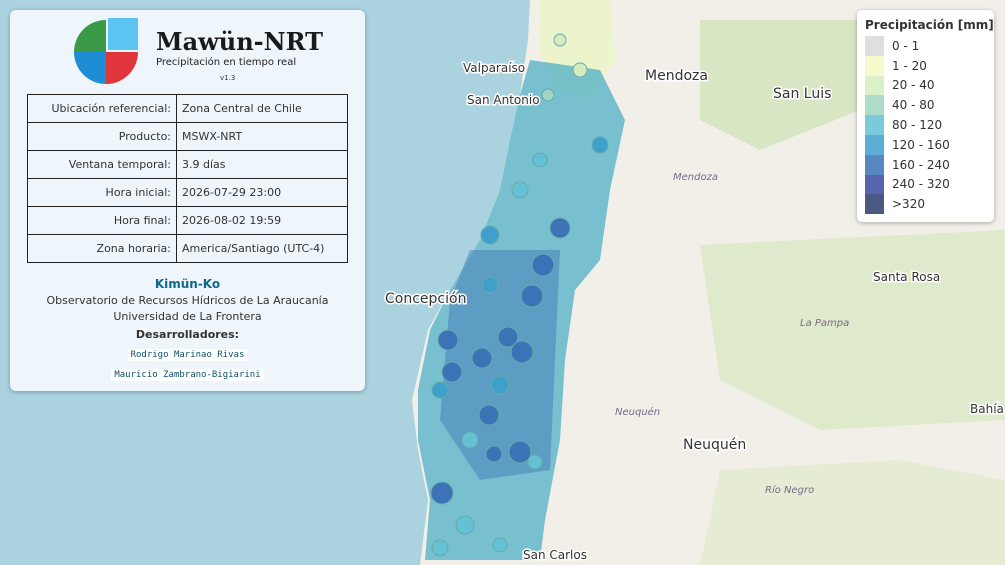 Image resolution: width=1005 pixels, height=565 pixels. What do you see at coordinates (187, 316) in the screenshot?
I see `org-line: Universidad de La Frontera` at bounding box center [187, 316].